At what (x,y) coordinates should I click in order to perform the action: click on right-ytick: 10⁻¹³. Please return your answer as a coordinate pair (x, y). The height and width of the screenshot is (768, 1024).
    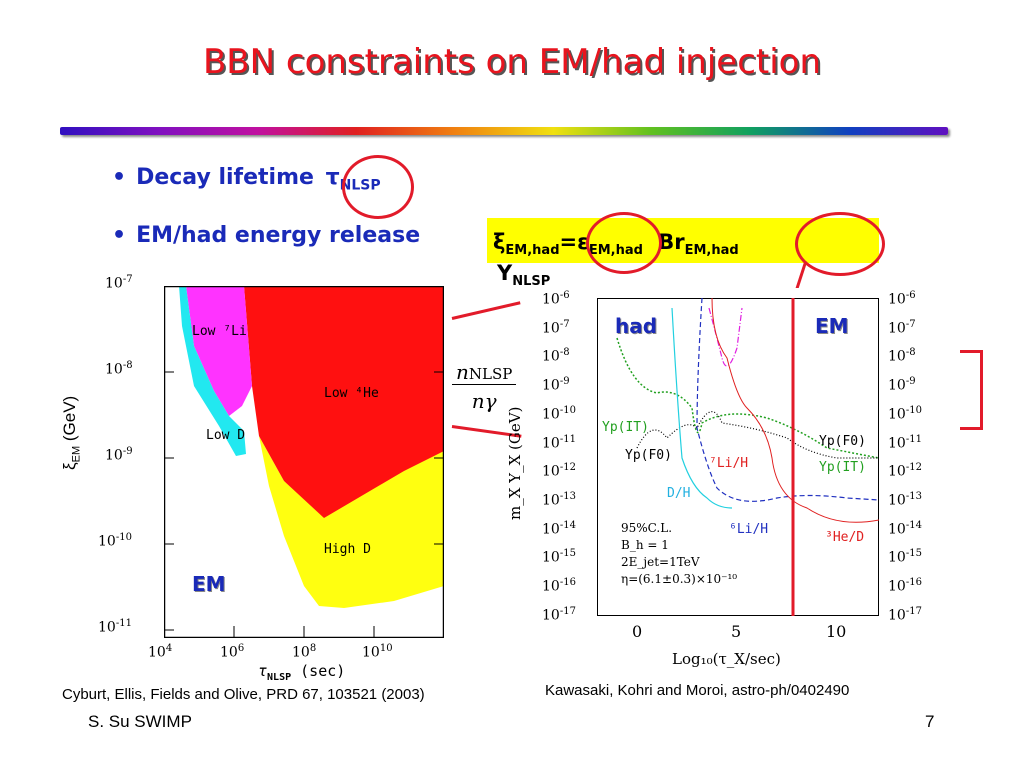
    Looking at the image, I should click on (559, 500).